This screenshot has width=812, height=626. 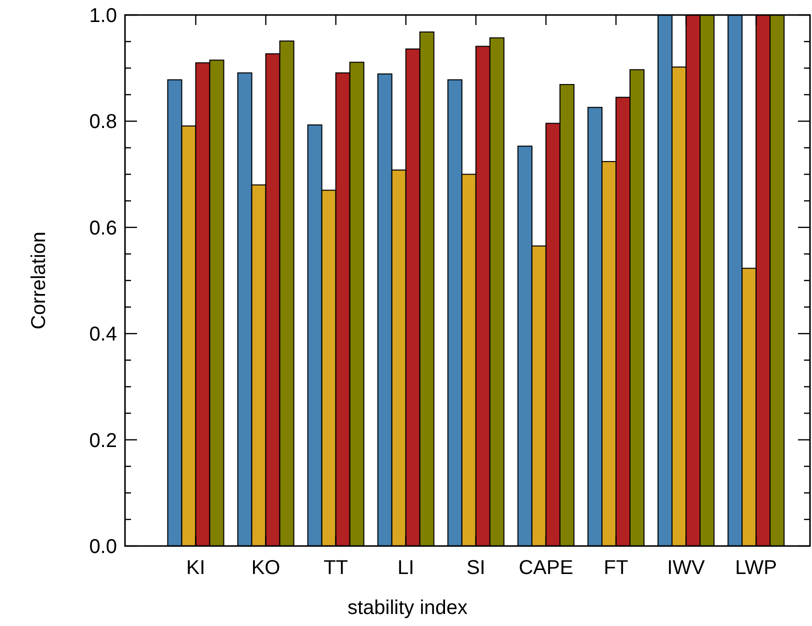 What do you see at coordinates (103, 547) in the screenshot?
I see `y-tick-label: 0.0` at bounding box center [103, 547].